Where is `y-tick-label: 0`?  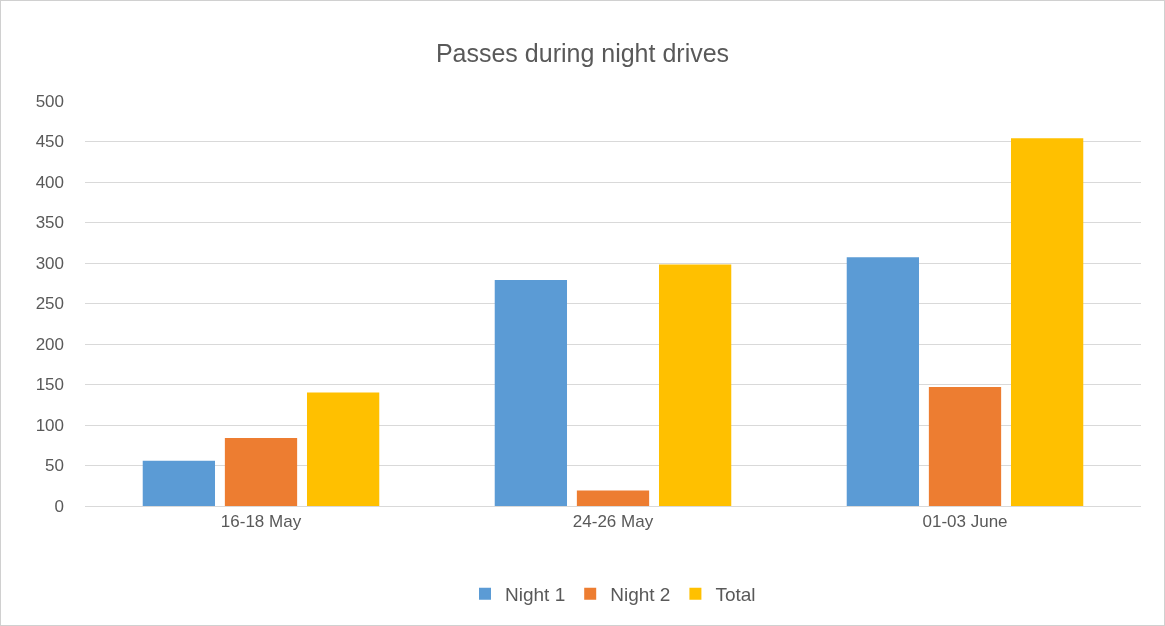
y-tick-label: 0 is located at coordinates (59, 506).